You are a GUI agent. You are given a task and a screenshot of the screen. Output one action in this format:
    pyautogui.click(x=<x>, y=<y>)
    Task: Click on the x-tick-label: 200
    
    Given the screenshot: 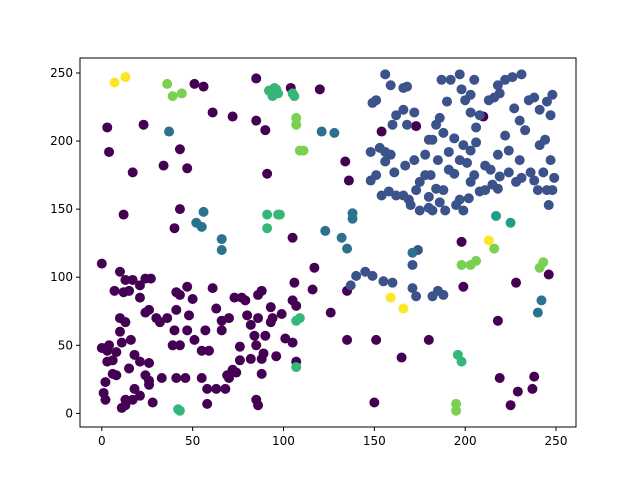 What is the action you would take?
    pyautogui.click(x=465, y=441)
    